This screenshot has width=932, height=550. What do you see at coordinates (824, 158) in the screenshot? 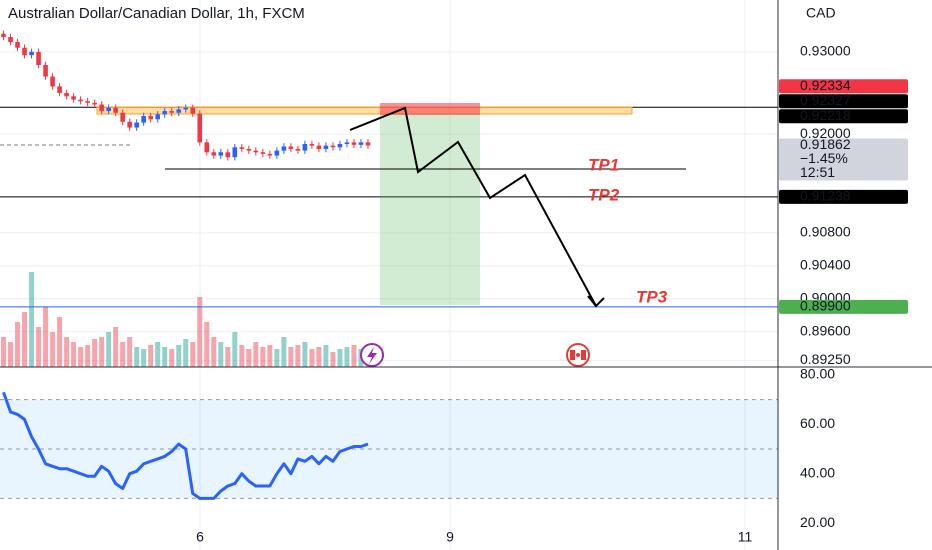
I see `price-change: −1.45%` at bounding box center [824, 158].